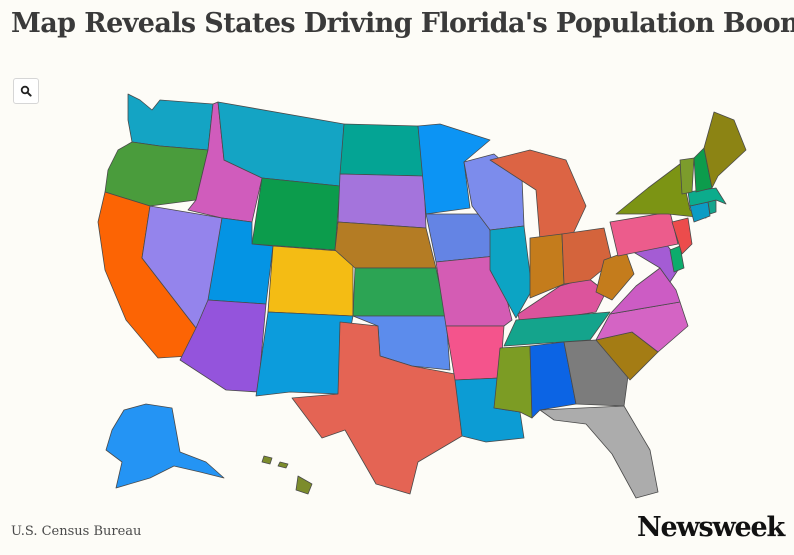 The height and width of the screenshot is (555, 794). I want to click on state-alabama, so click(553, 380).